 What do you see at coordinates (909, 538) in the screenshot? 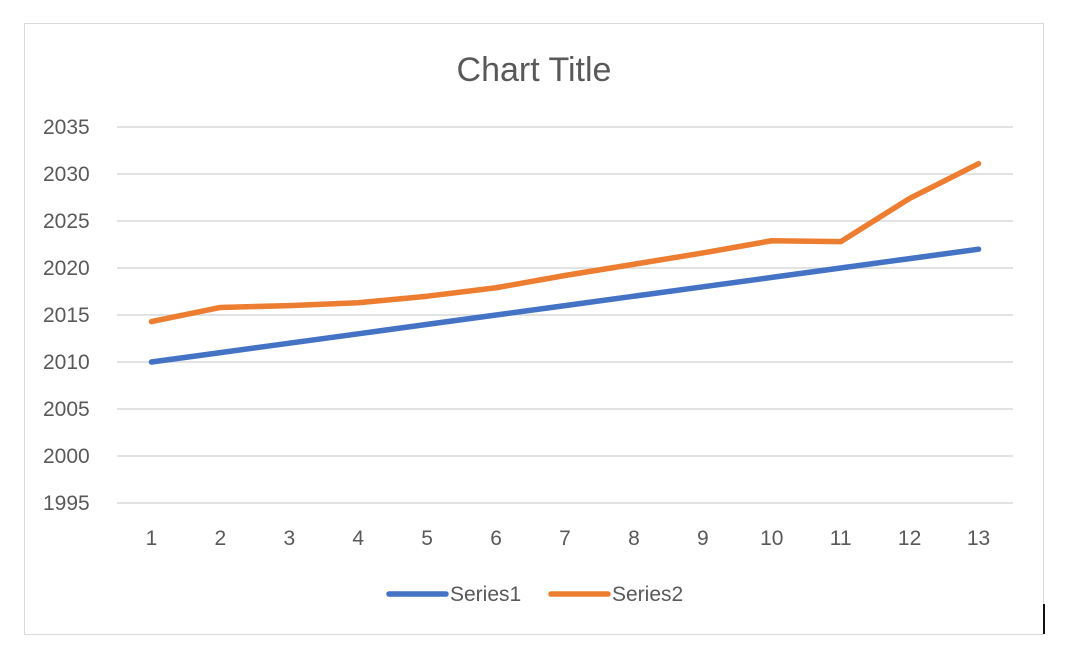
I see `x-tick-label: 12` at bounding box center [909, 538].